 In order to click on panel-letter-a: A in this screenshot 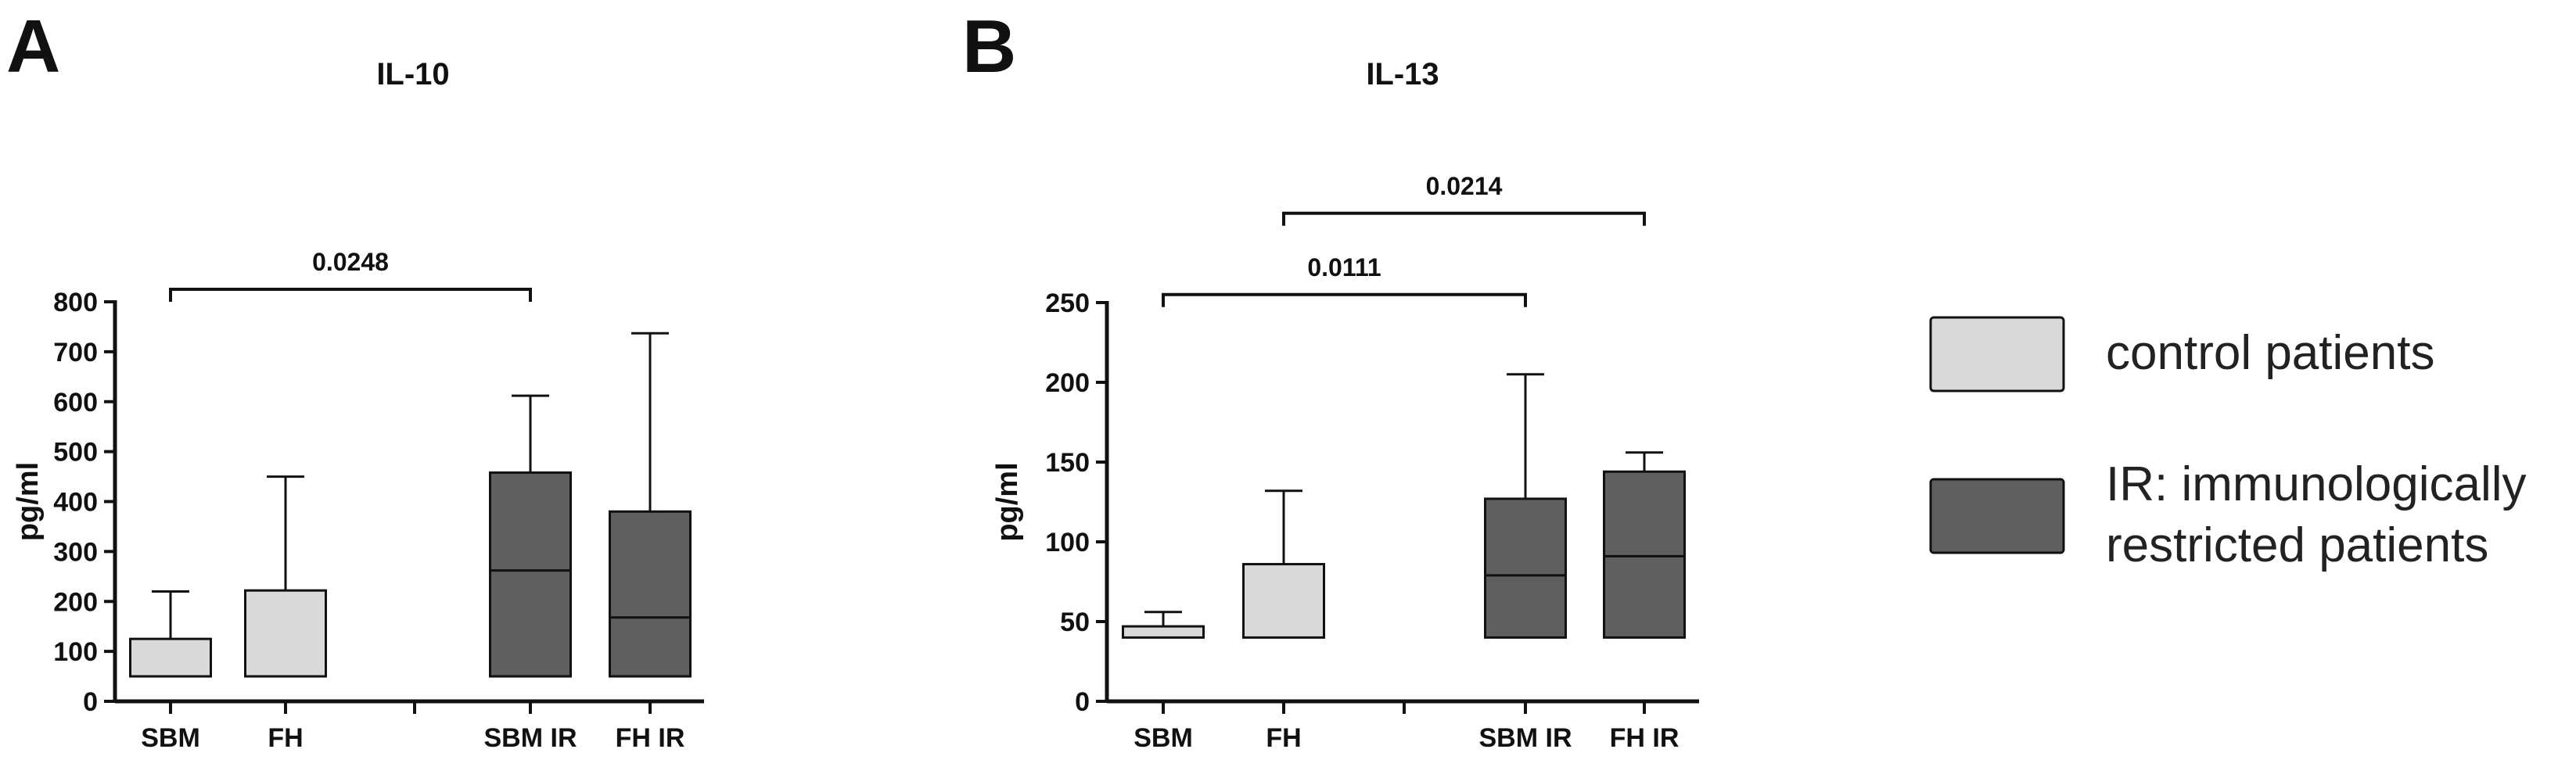, I will do `click(33, 46)`.